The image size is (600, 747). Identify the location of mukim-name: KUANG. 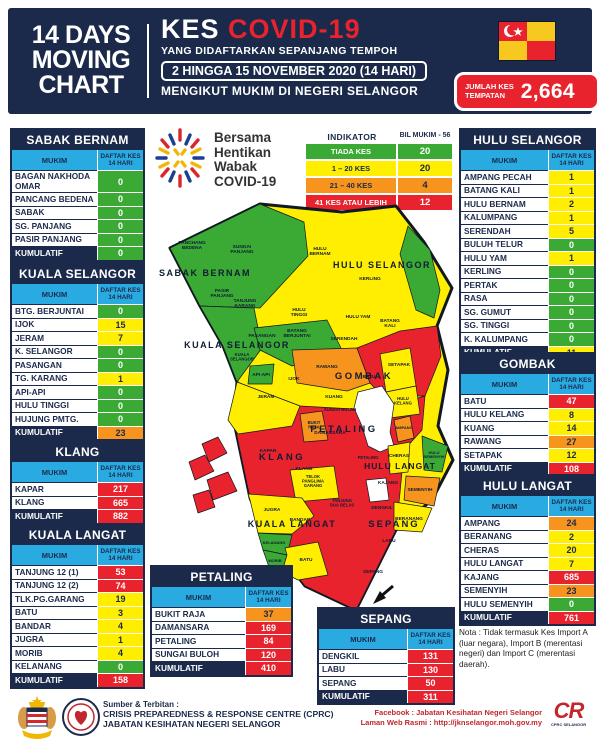
(504, 428).